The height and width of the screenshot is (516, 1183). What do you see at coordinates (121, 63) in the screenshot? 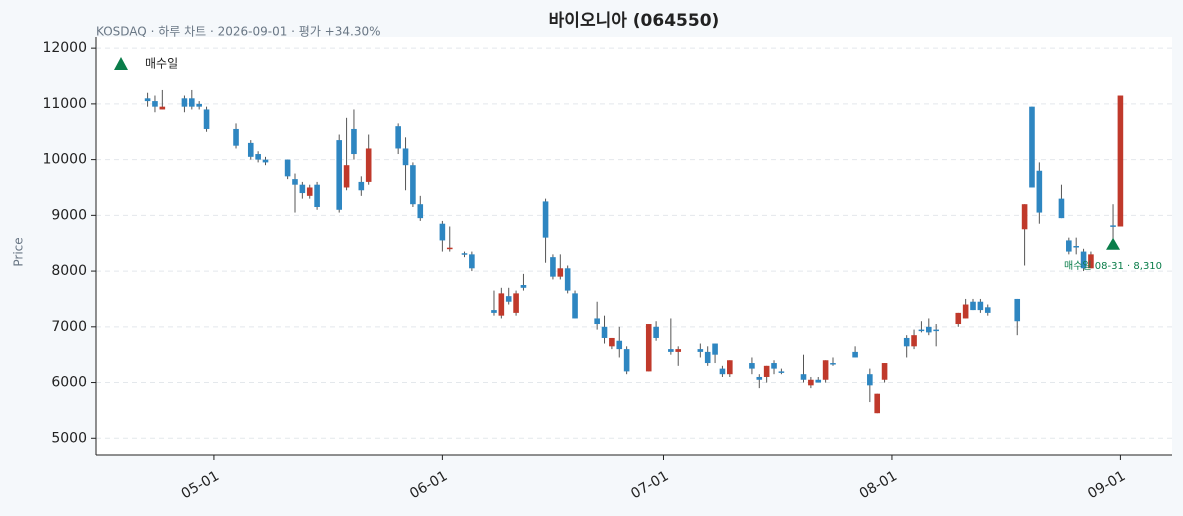
I see `legend-marker` at bounding box center [121, 63].